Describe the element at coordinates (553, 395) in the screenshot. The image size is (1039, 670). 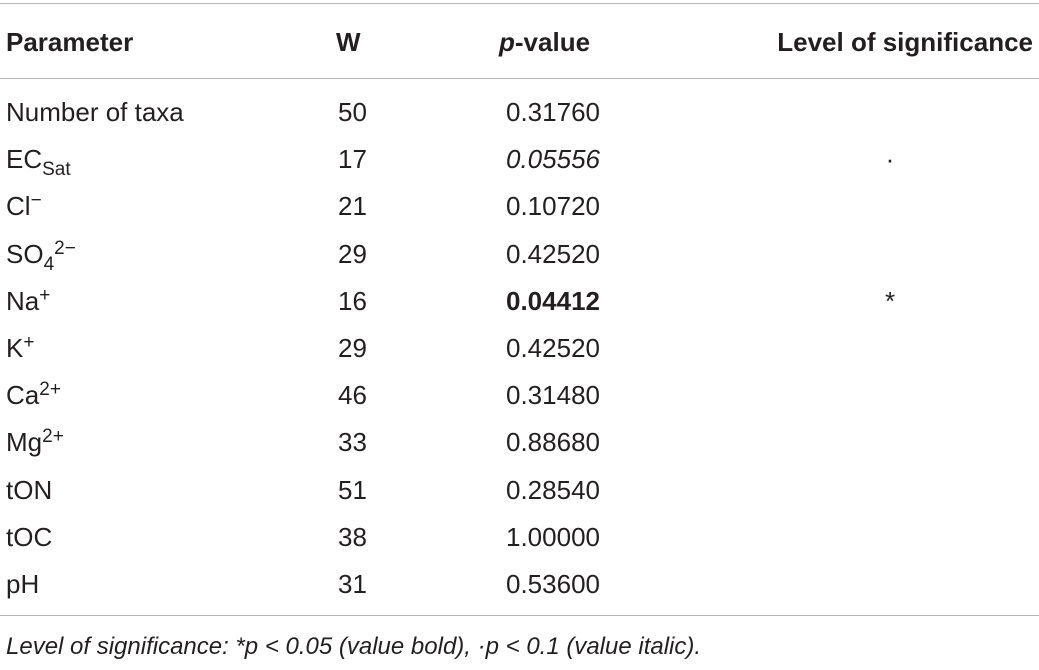
I see `cell-p-value: 0.31480` at that location.